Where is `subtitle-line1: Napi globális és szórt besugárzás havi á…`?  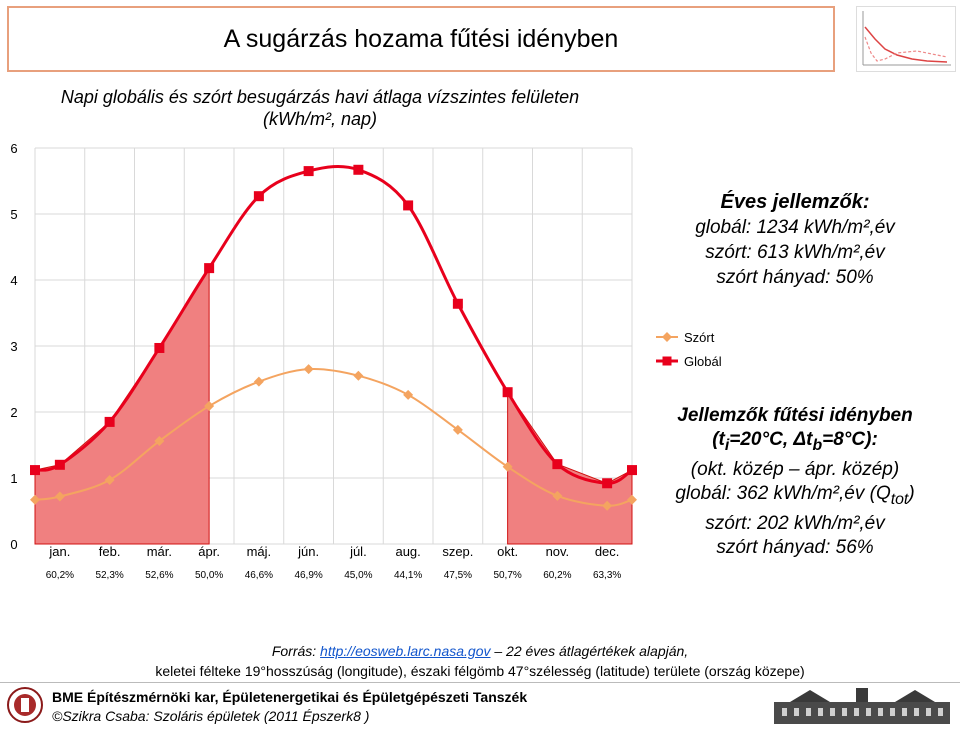
subtitle-line1: Napi globális és szórt besugárzás havi á… is located at coordinates (320, 97).